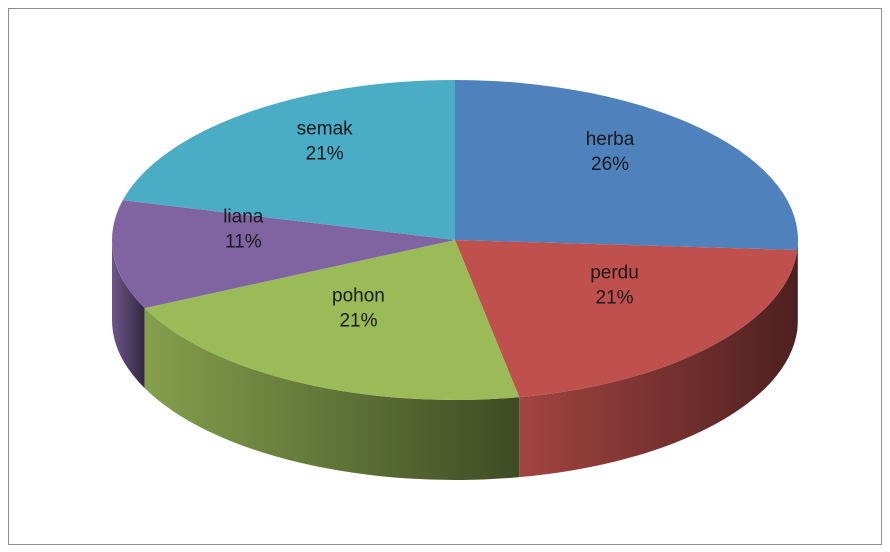 The width and height of the screenshot is (890, 552). What do you see at coordinates (358, 295) in the screenshot?
I see `slice-label: pohon` at bounding box center [358, 295].